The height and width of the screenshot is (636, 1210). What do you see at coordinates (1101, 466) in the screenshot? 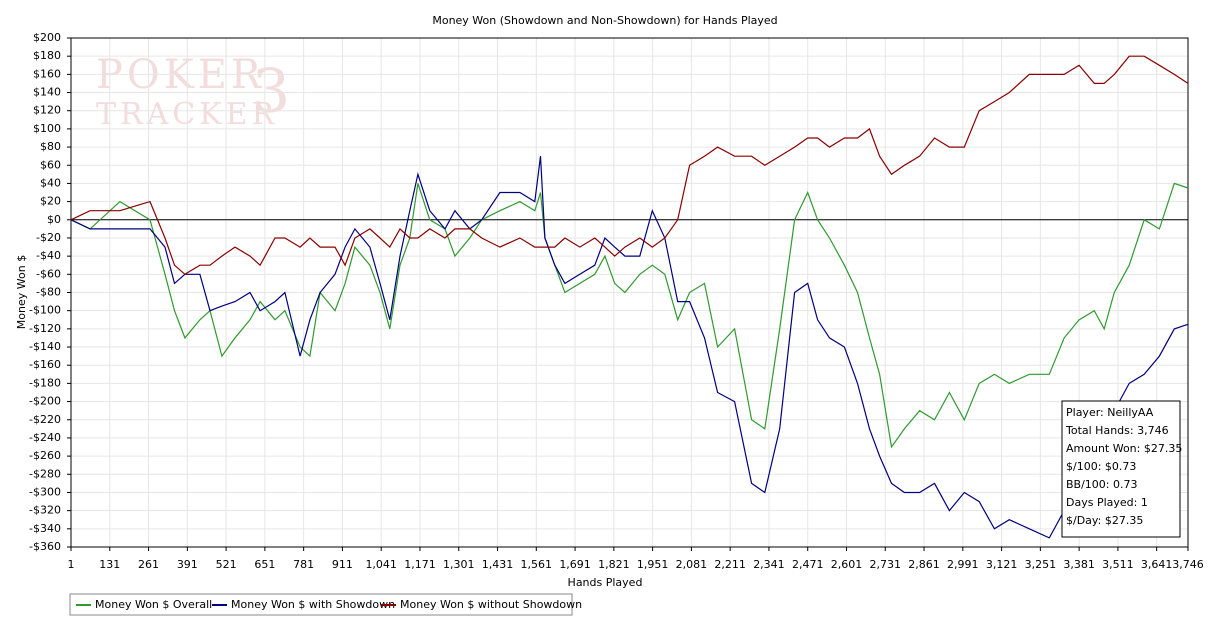
I see `info-line: $/100: $0.73` at bounding box center [1101, 466].